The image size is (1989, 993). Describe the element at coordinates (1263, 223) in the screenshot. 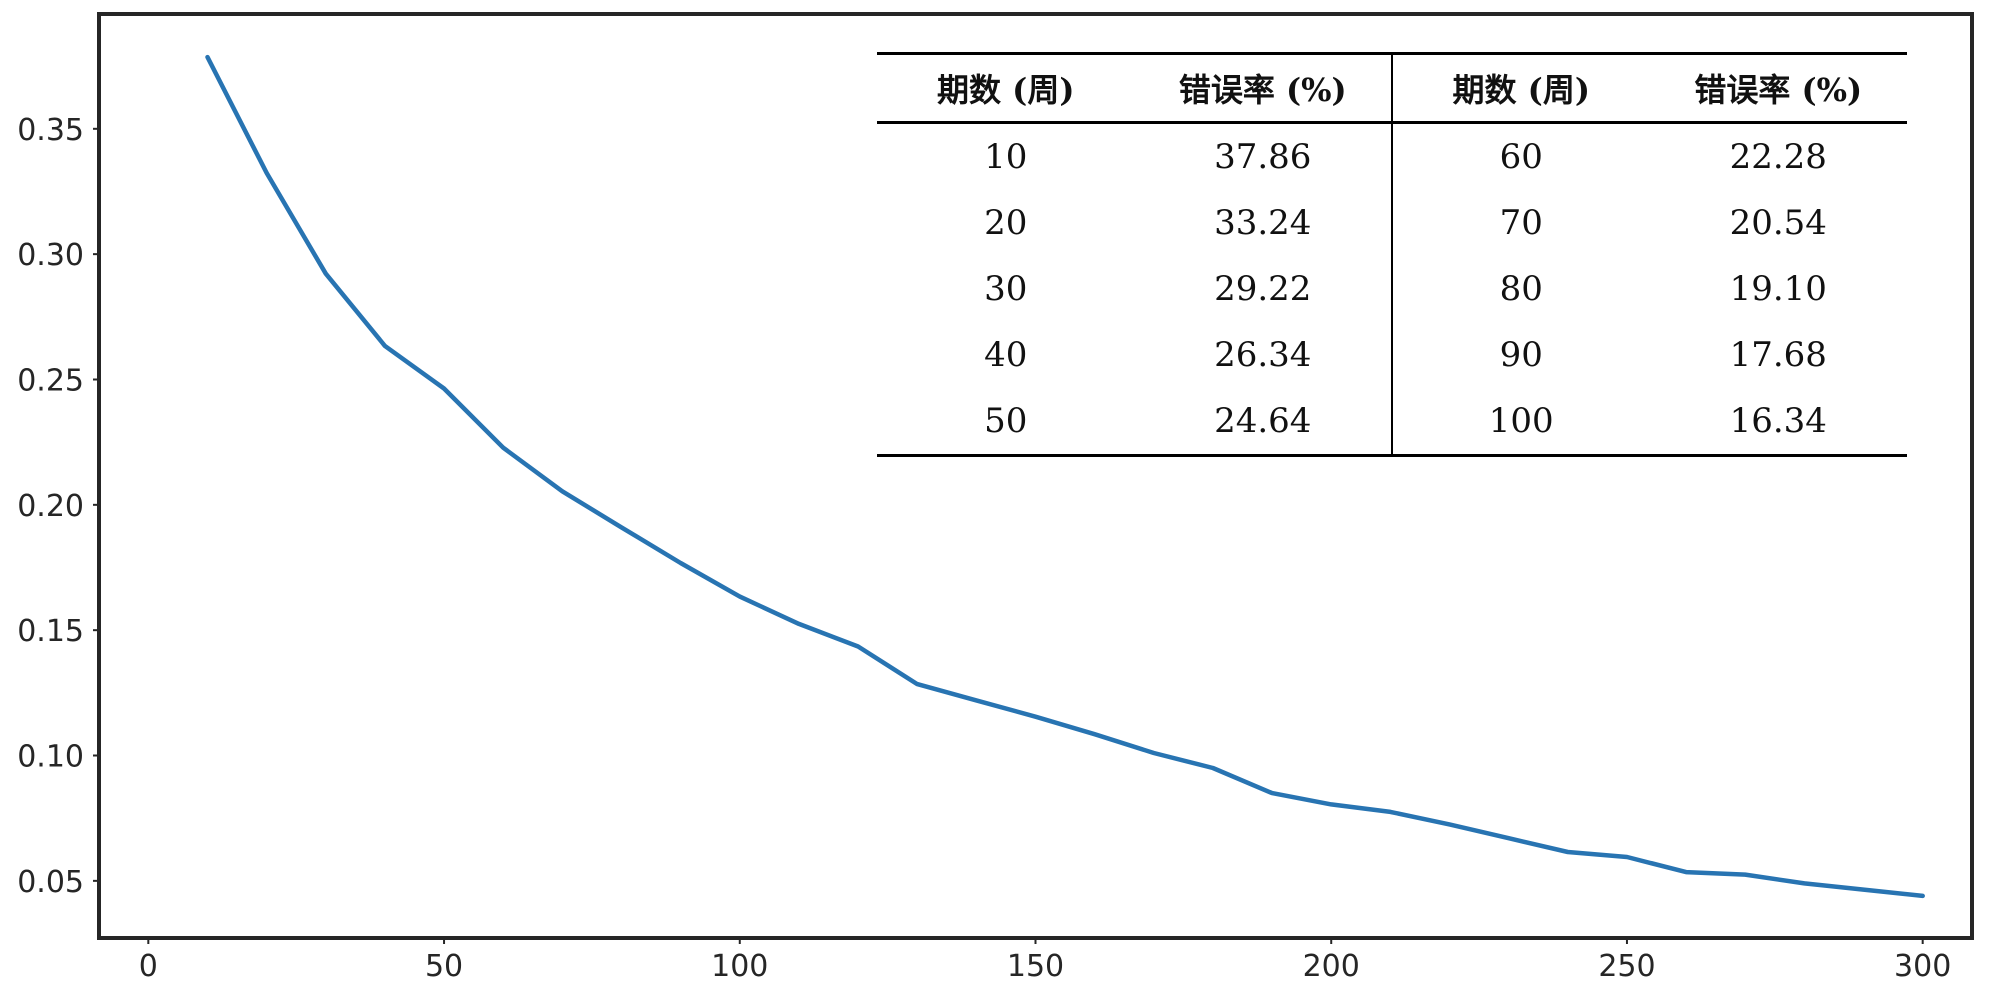

I see `table-cell: 33.24` at that location.